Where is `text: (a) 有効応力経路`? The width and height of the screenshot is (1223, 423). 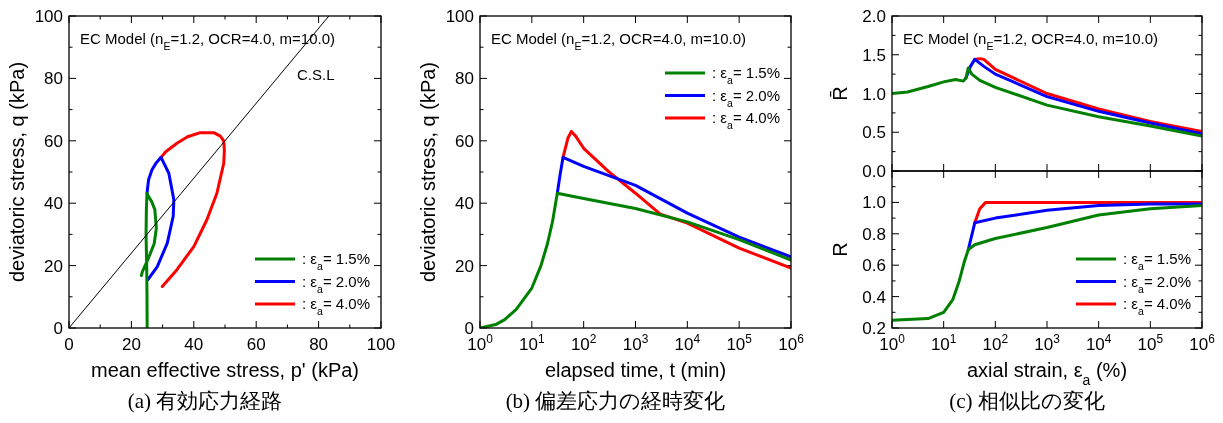 text: (a) 有効応力経路 is located at coordinates (205, 401).